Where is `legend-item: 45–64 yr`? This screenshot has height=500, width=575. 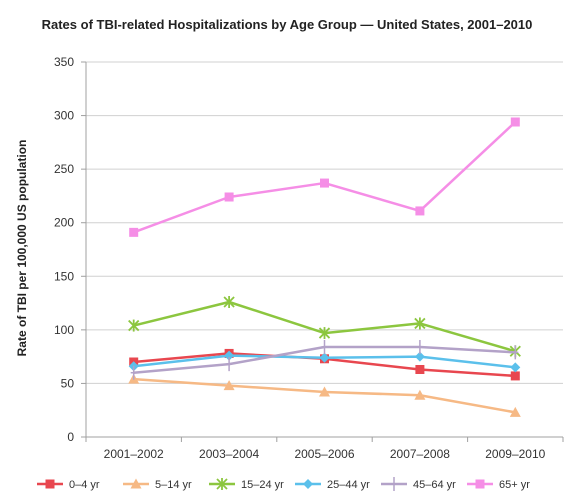
legend-item: 45–64 yr is located at coordinates (418, 484).